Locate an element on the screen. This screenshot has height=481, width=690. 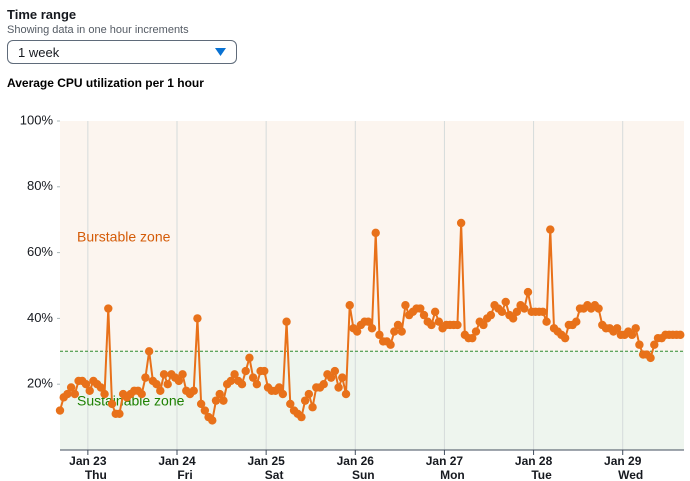
x-tick-label: Jan 29 is located at coordinates (623, 461).